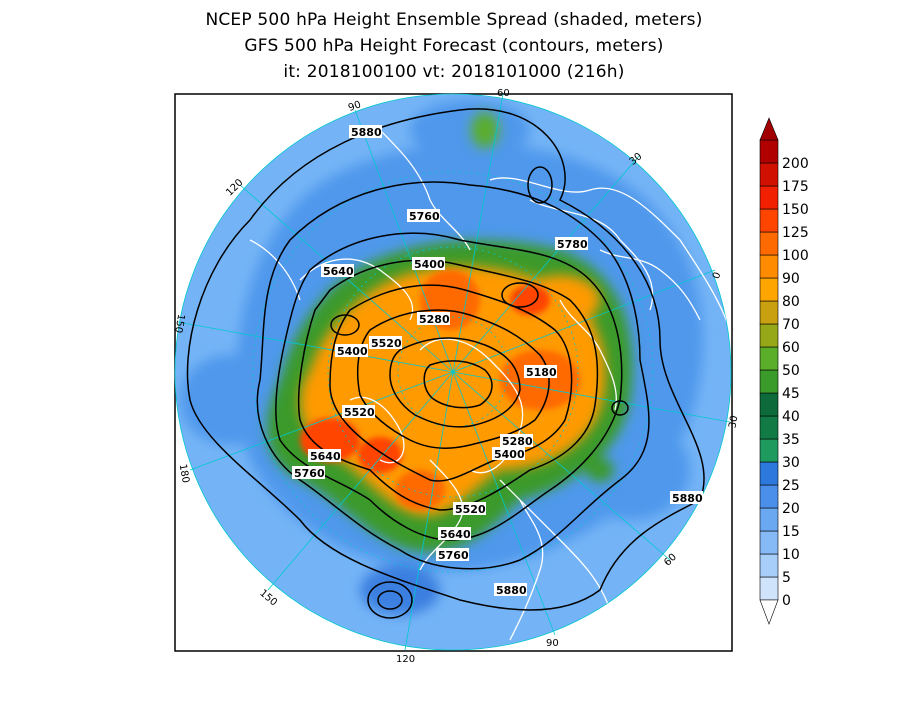 The height and width of the screenshot is (702, 908). What do you see at coordinates (791, 302) in the screenshot?
I see `colorbar-label: 80` at bounding box center [791, 302].